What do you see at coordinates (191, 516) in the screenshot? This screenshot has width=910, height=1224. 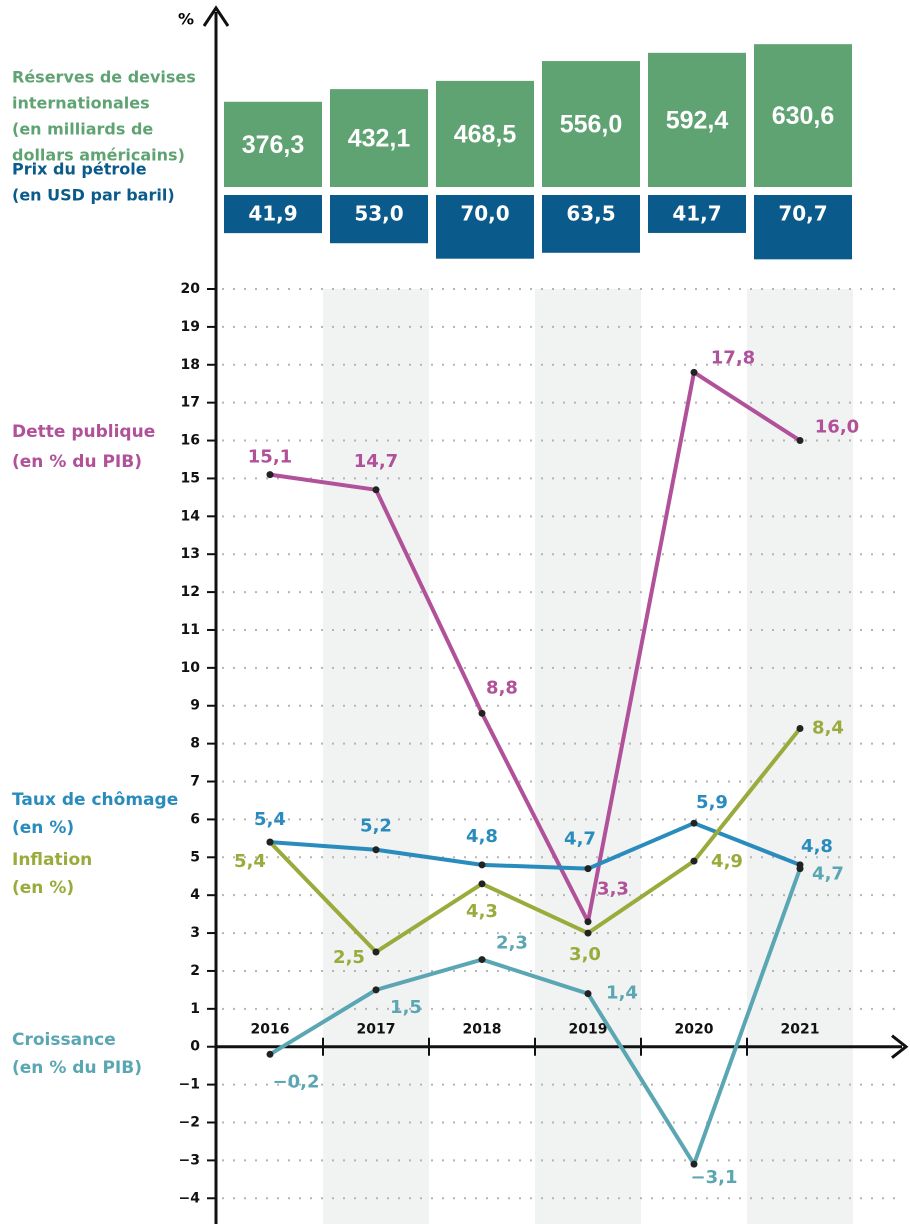 I see `y-tick-label: 14` at bounding box center [191, 516].